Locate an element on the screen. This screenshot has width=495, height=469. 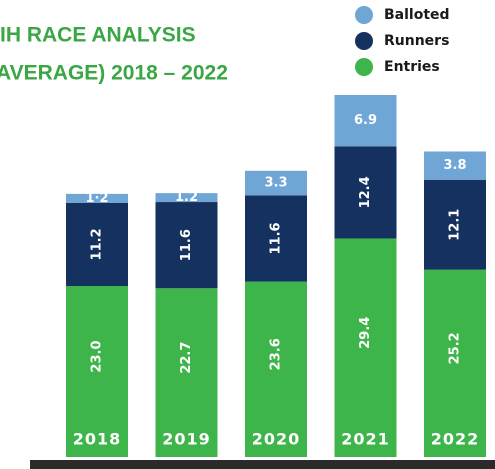
value-label: 12.4 is located at coordinates (365, 192).